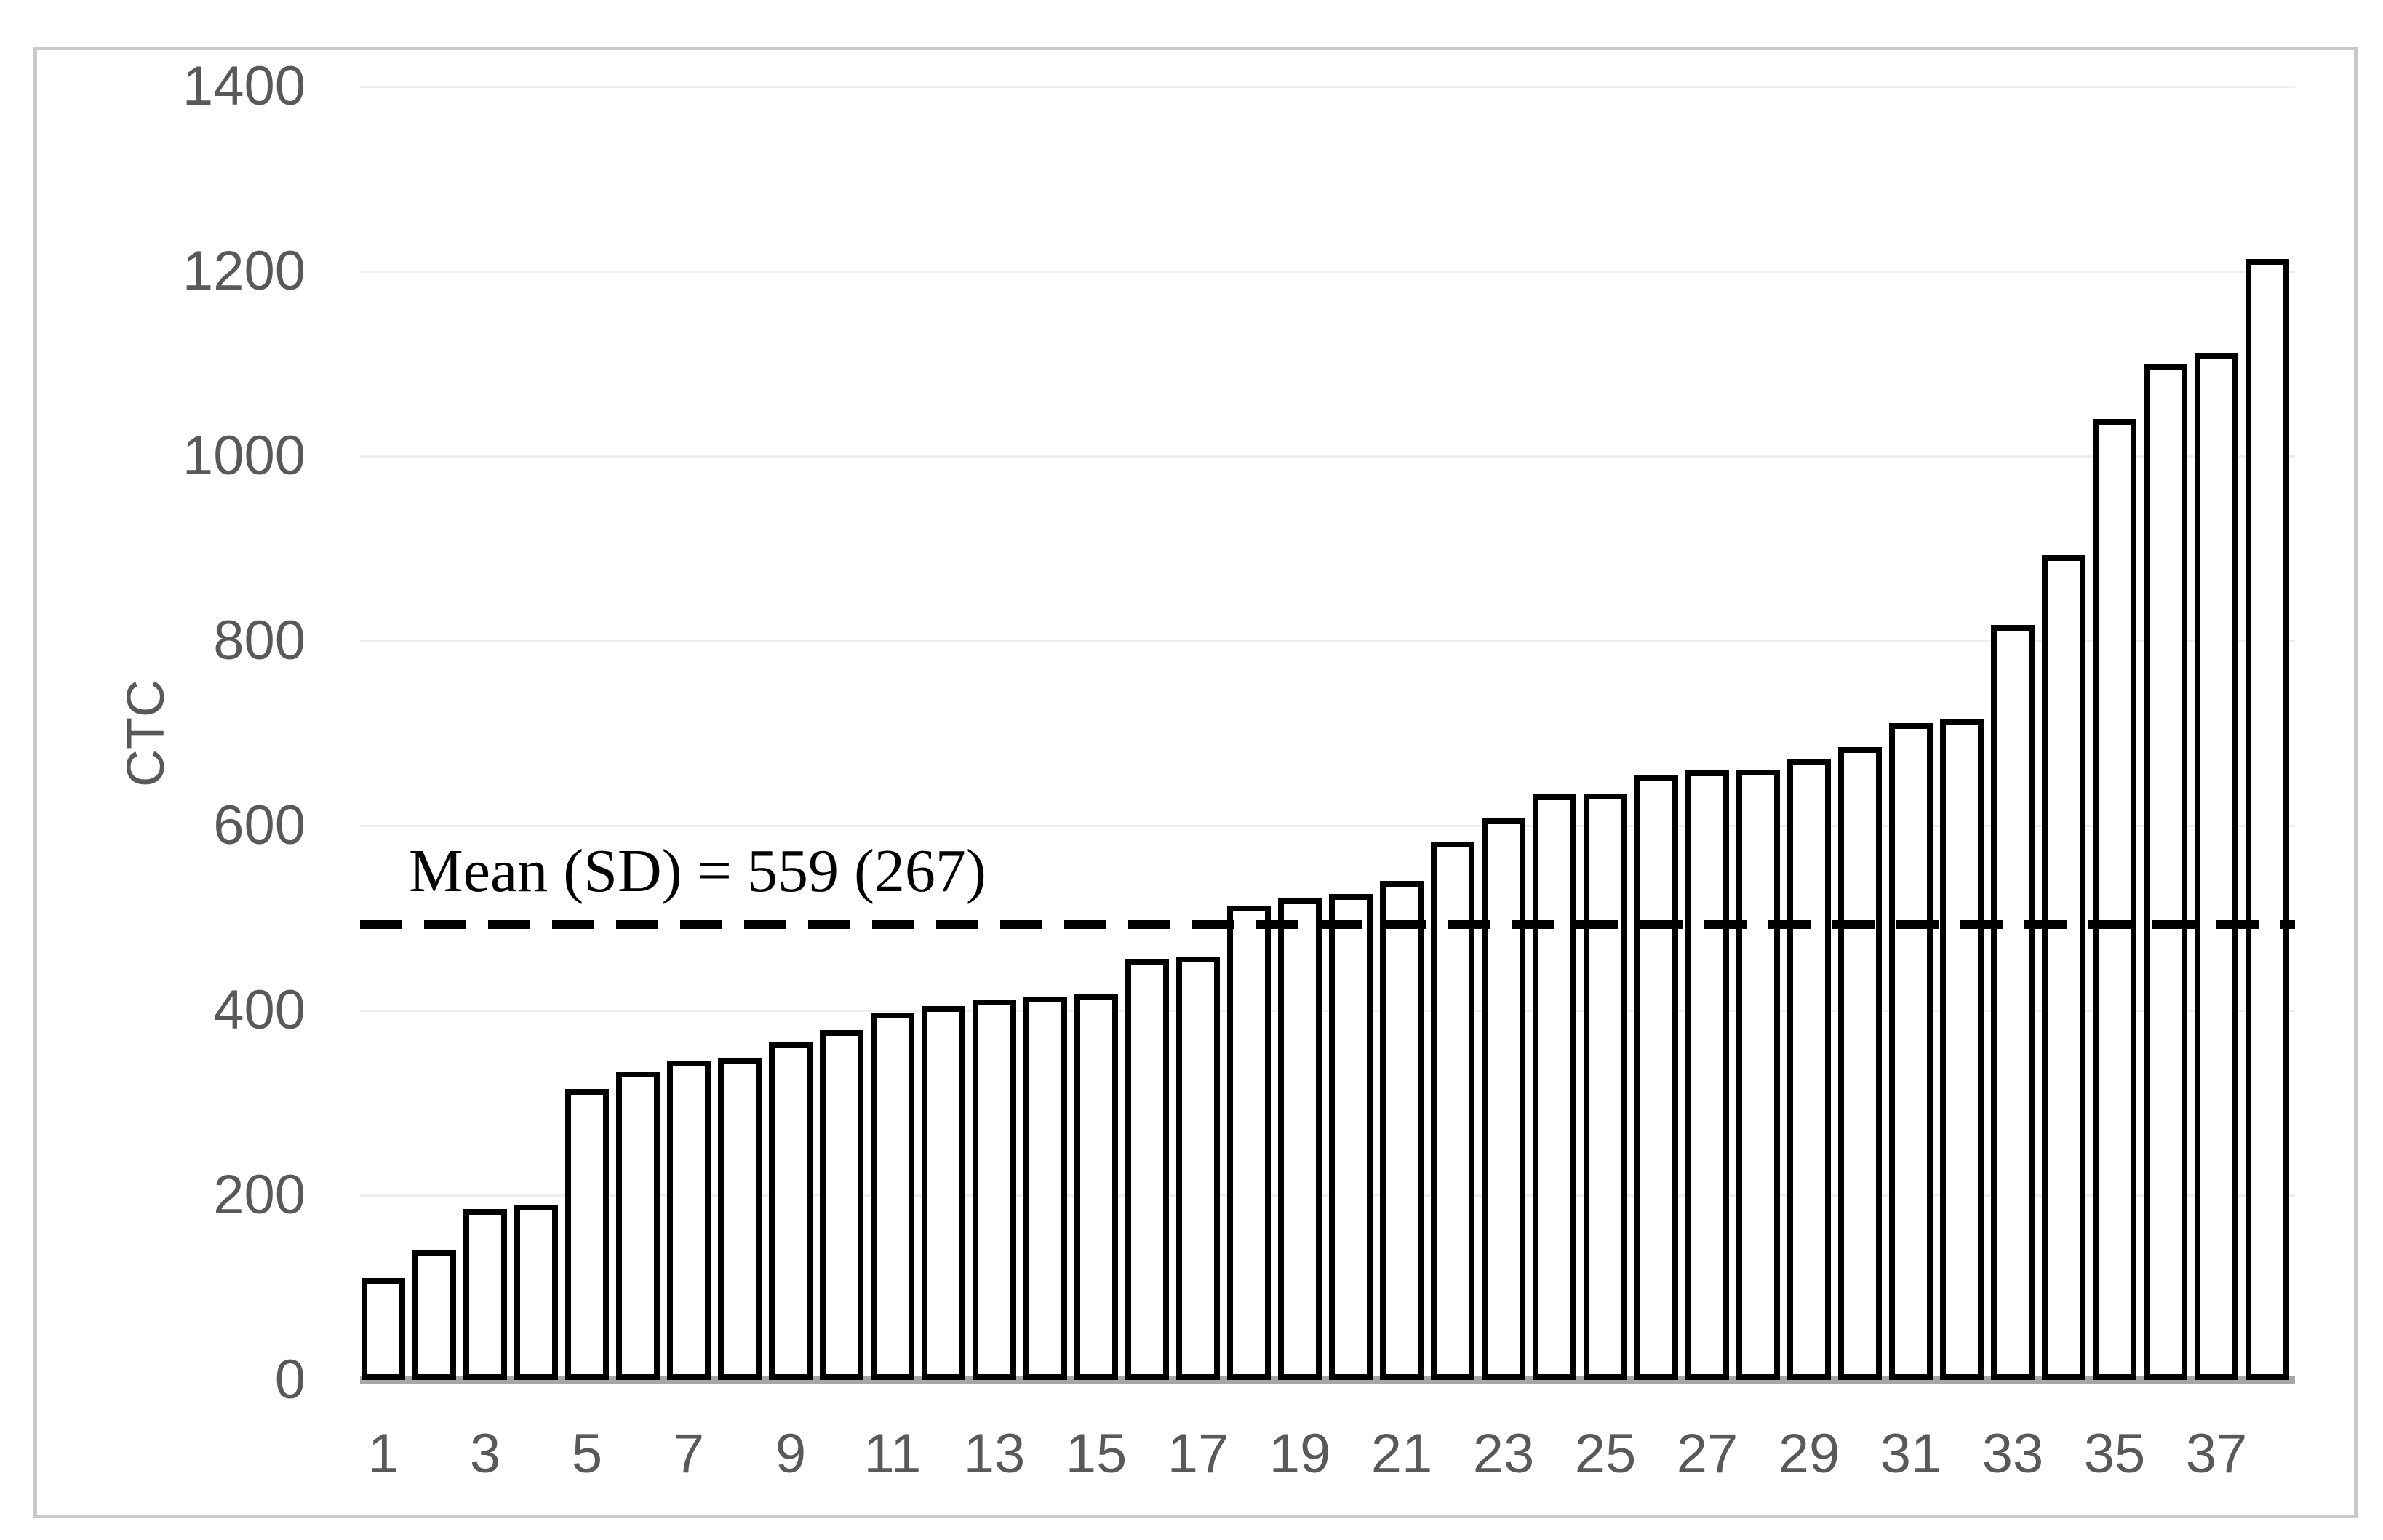 The height and width of the screenshot is (1540, 2383). Describe the element at coordinates (244, 271) in the screenshot. I see `y-tick-label: 1200` at that location.